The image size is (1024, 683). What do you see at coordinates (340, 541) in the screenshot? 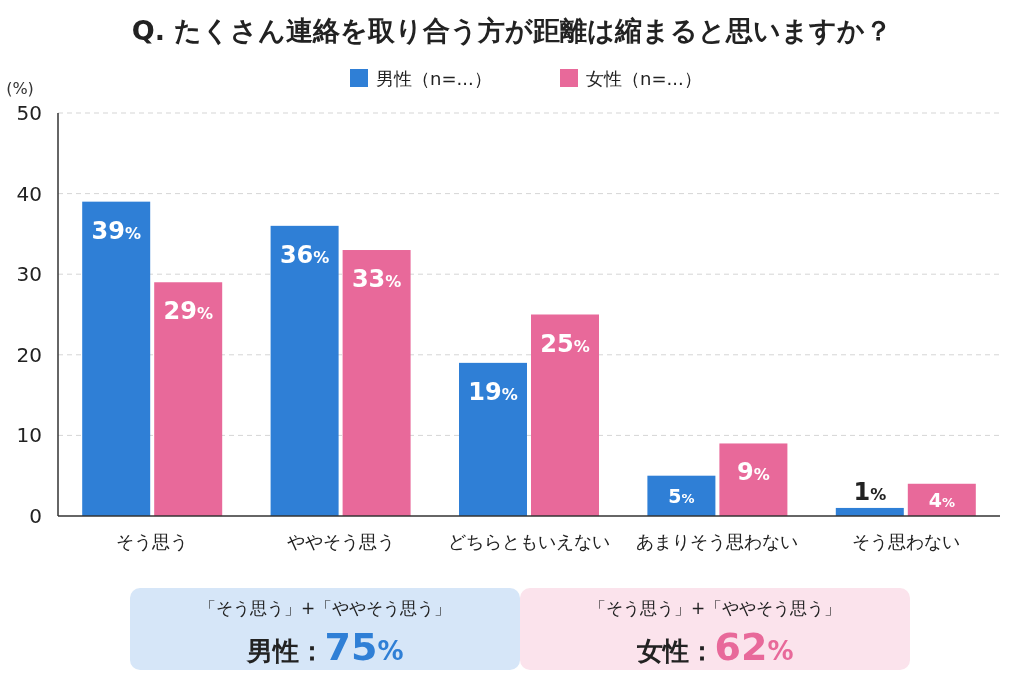
I see `x-tick-label: ややそう思う` at bounding box center [340, 541].